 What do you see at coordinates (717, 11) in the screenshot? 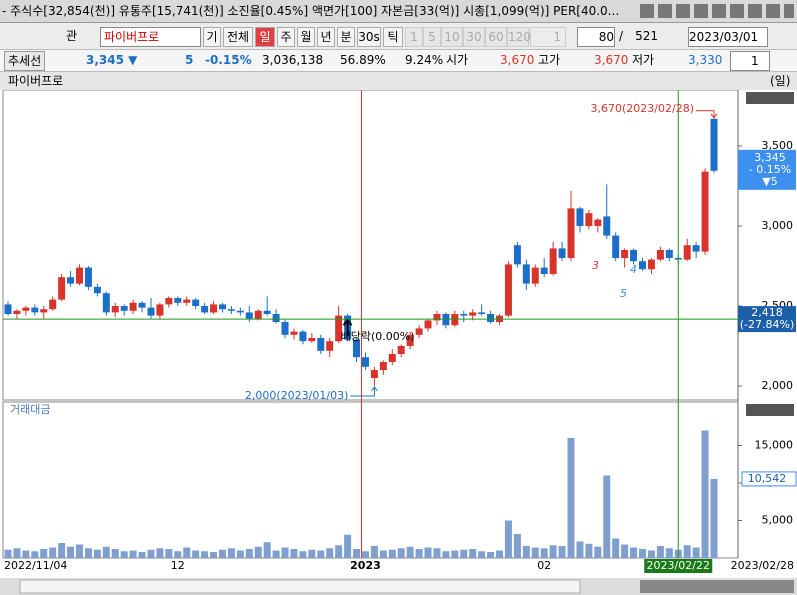
I see `window-buttons` at bounding box center [717, 11].